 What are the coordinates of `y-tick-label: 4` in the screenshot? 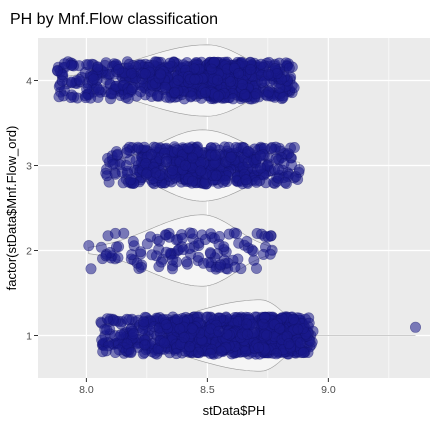 It's located at (29, 82).